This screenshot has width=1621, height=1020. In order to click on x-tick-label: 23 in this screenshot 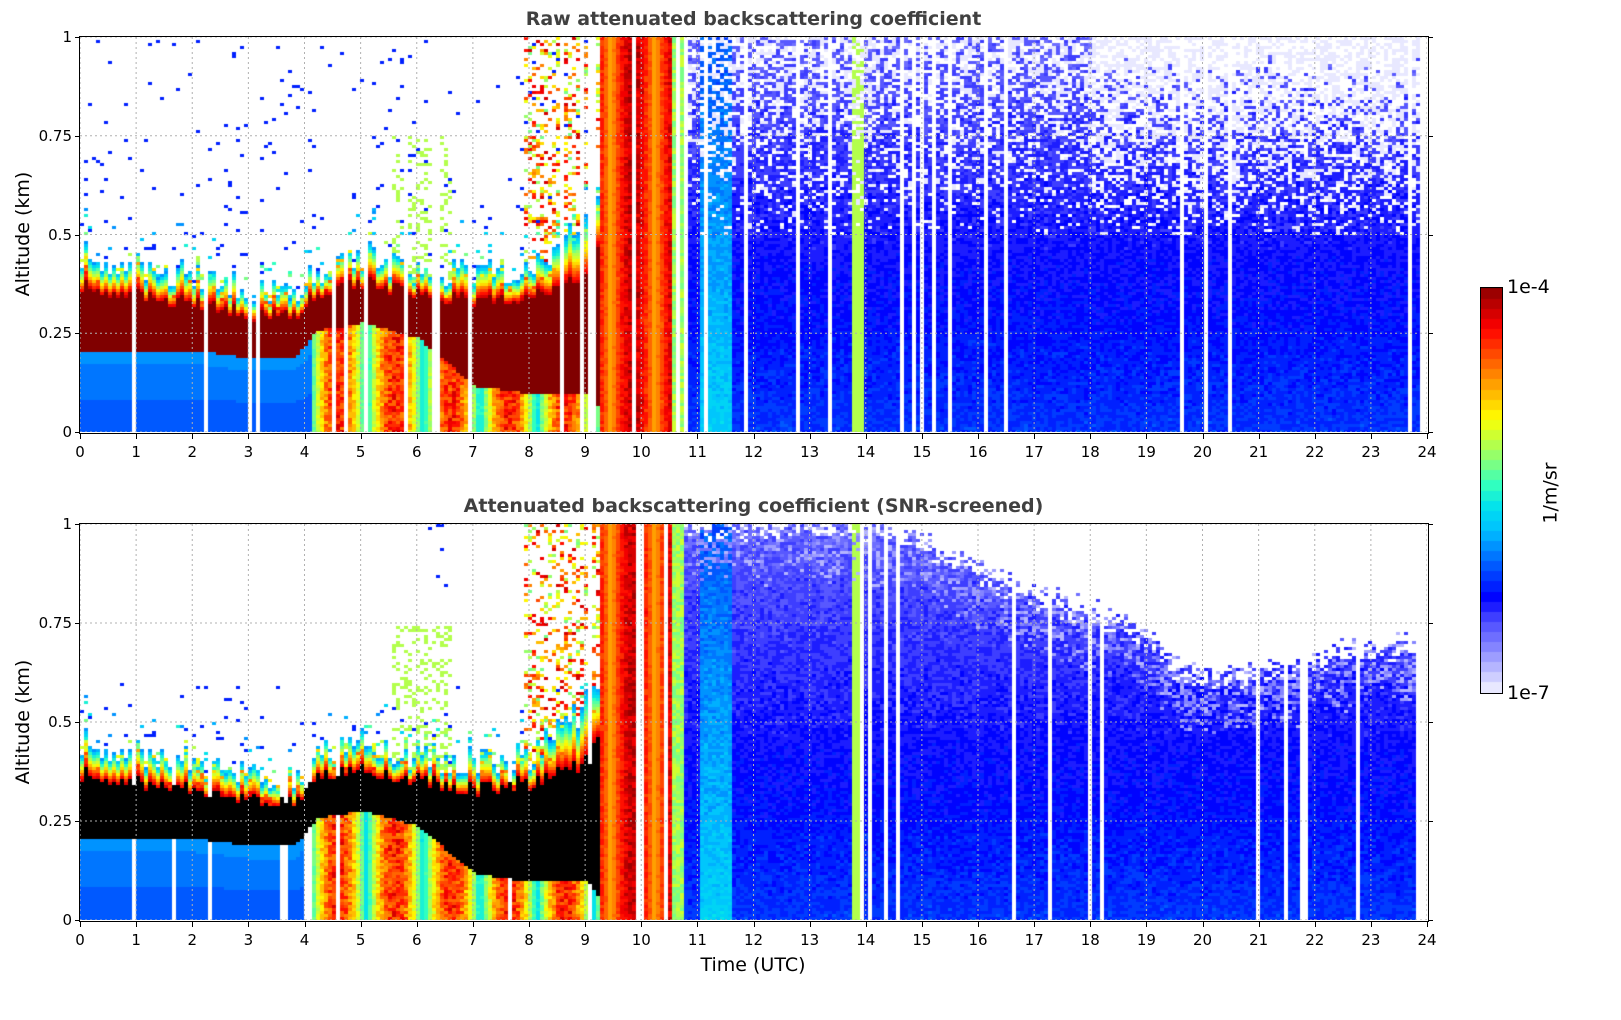, I will do `click(1371, 940)`.